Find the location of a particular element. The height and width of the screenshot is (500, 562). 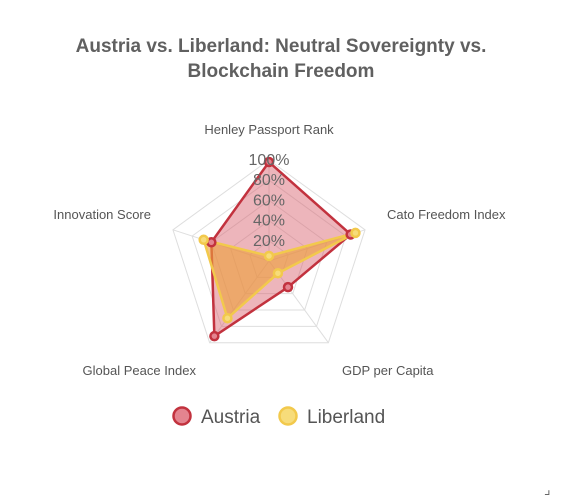

legend-marker-liberland is located at coordinates (288, 416).